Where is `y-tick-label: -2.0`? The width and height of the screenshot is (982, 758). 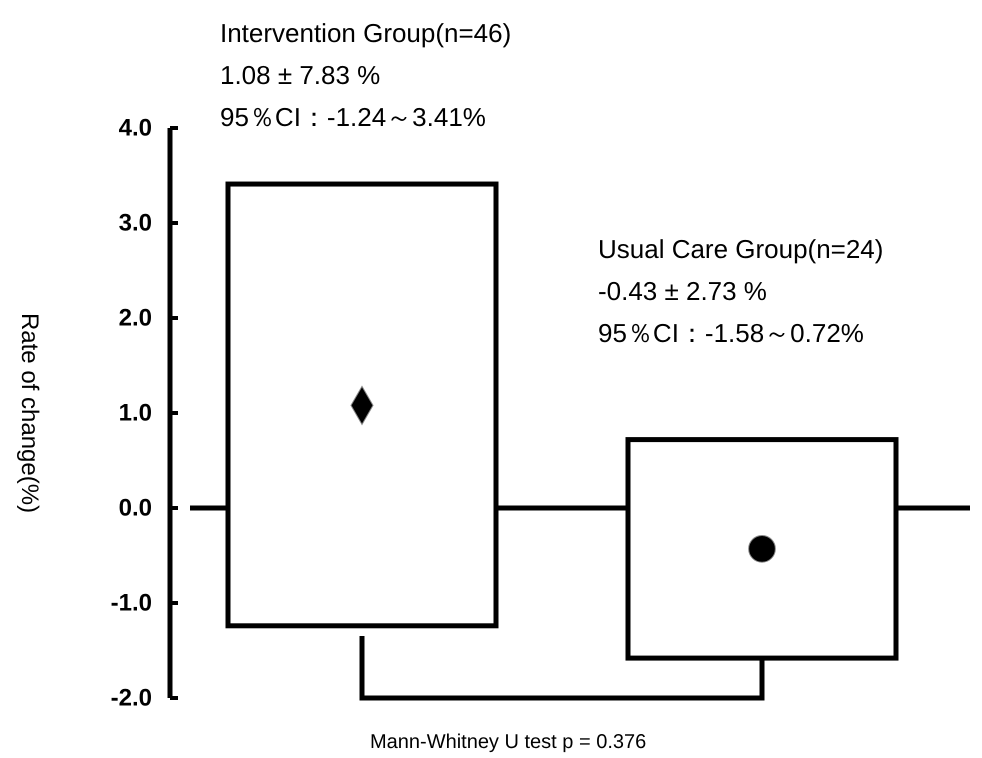
y-tick-label: -2.0 is located at coordinates (131, 698).